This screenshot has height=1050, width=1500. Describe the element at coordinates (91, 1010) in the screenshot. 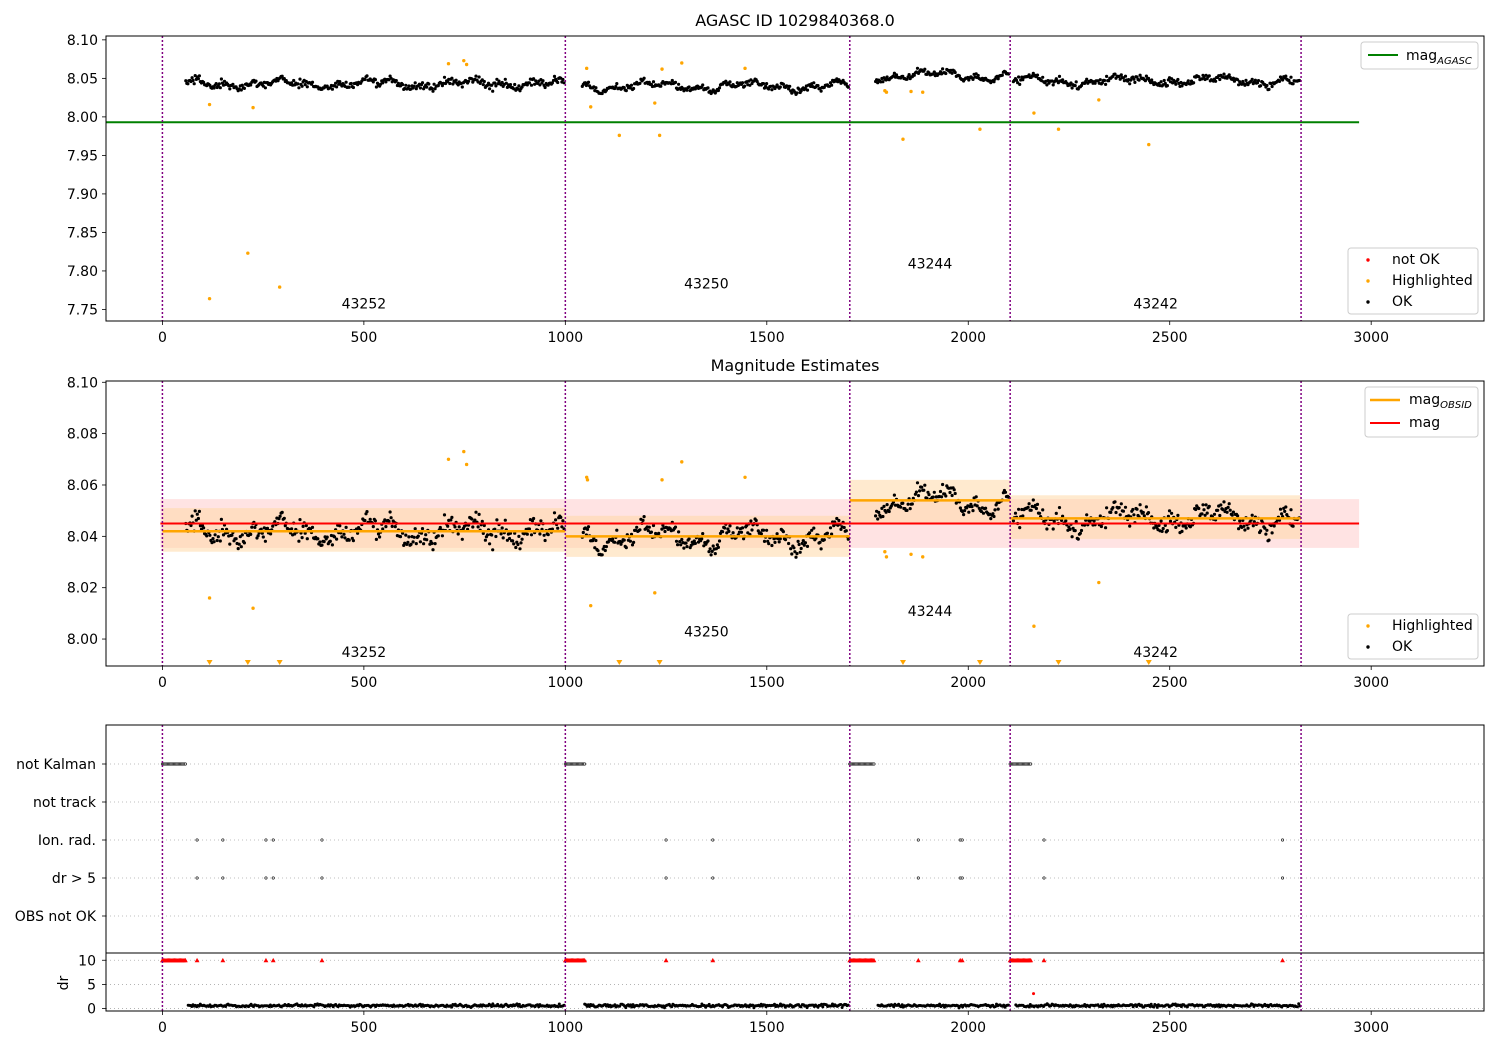

I see `dr-tick-label: 0` at that location.